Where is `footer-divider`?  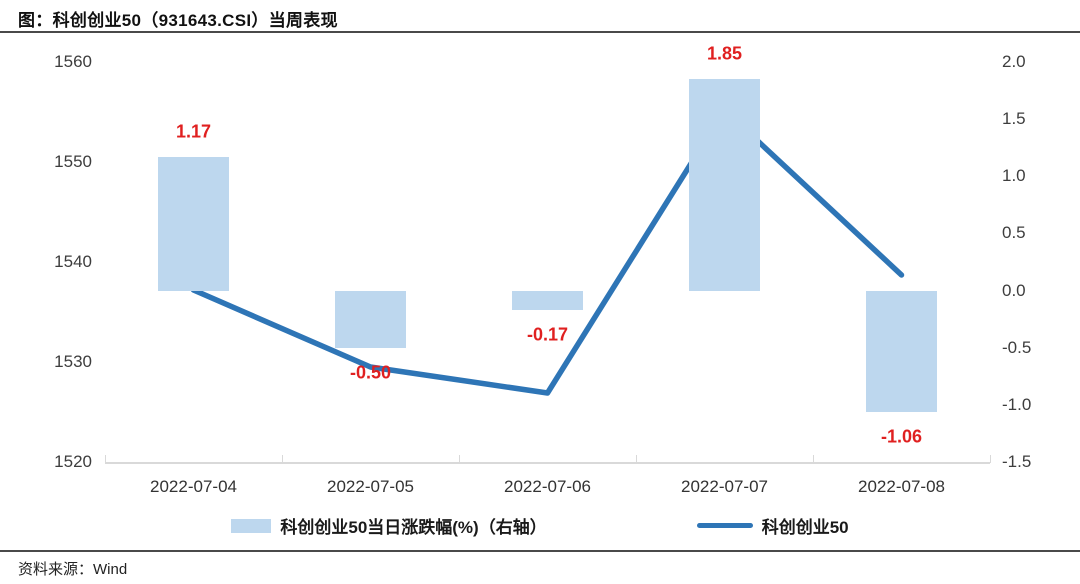
footer-divider is located at coordinates (540, 551).